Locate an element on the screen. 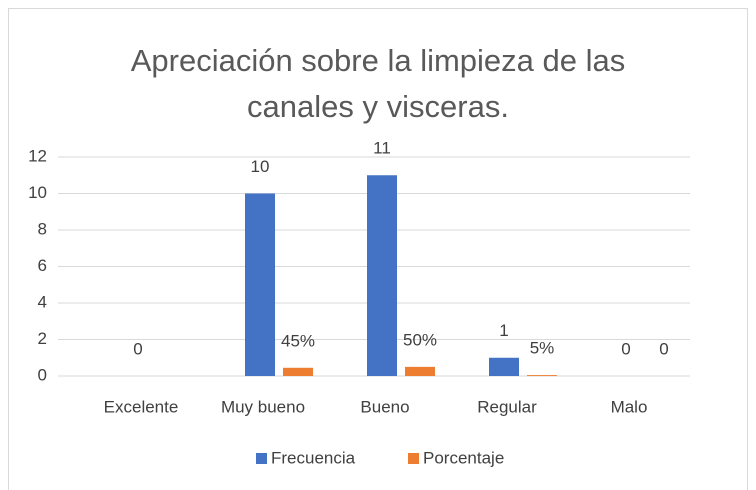 The image size is (756, 490). x-tick-label: Bueno is located at coordinates (384, 406).